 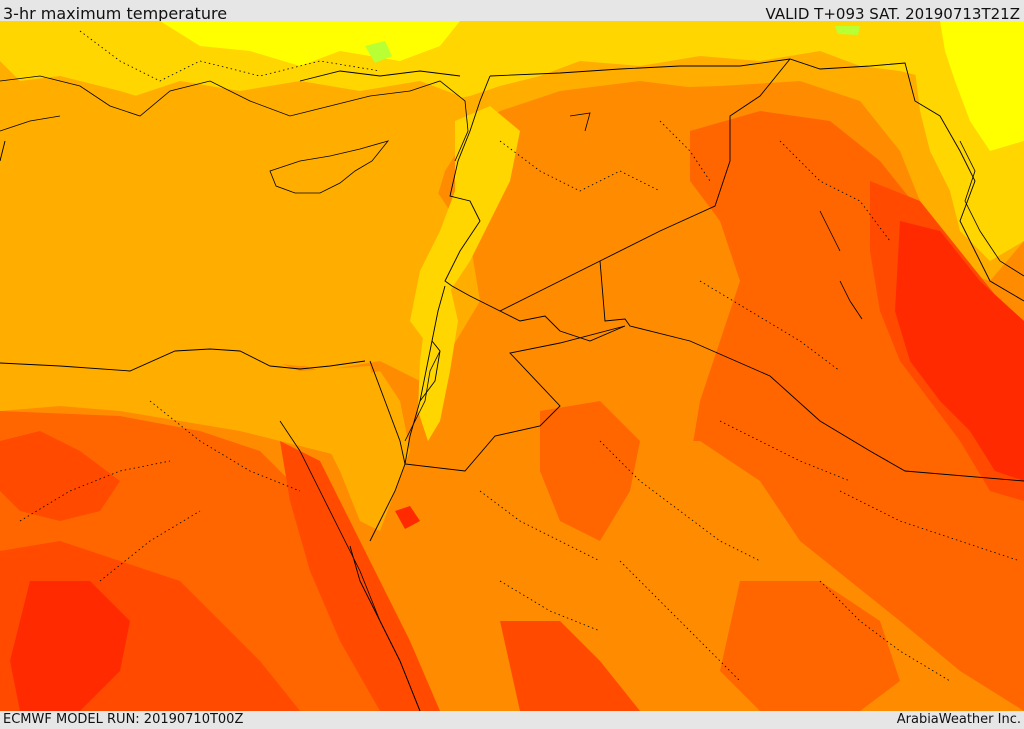 I want to click on temperature-band-green, so click(x=378, y=52).